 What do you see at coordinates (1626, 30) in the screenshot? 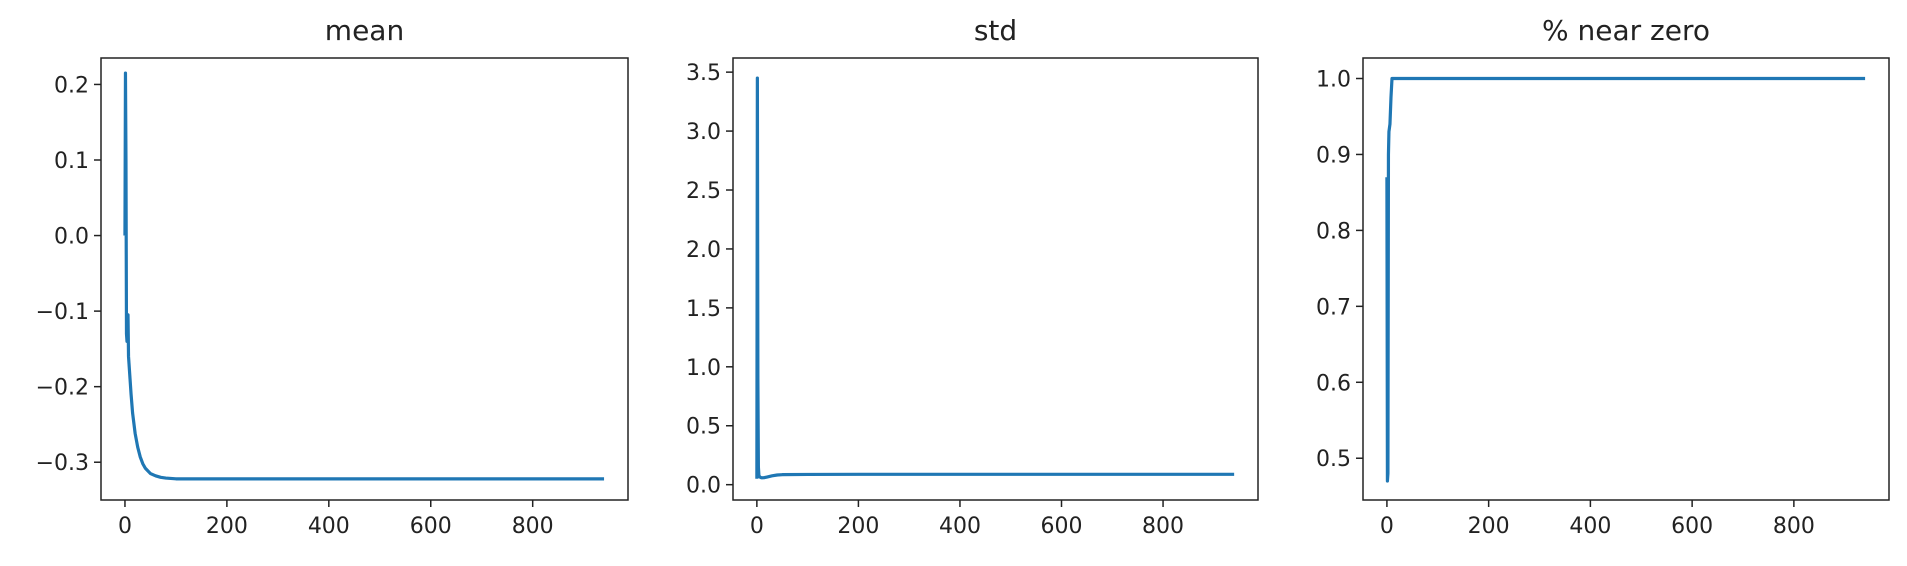
I see `chart-title: % near zero` at bounding box center [1626, 30].